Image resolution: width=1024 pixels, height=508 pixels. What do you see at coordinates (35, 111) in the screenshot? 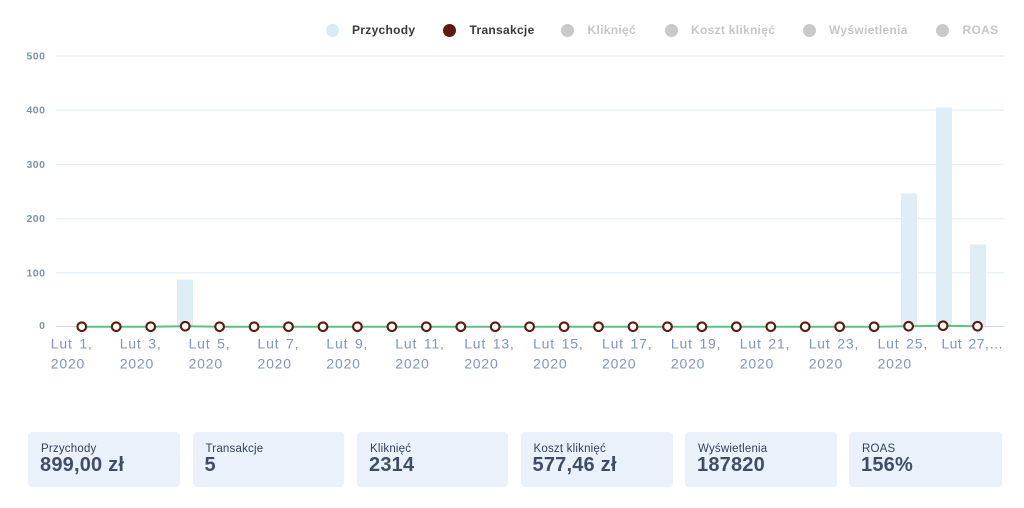
I see `svg-text: 400` at bounding box center [35, 111].